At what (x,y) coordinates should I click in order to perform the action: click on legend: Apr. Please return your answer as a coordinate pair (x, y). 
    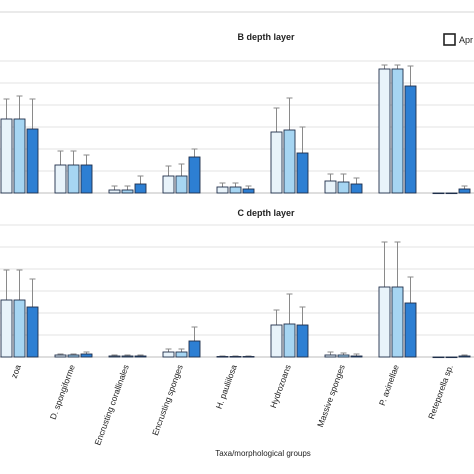
    Looking at the image, I should click on (458, 39).